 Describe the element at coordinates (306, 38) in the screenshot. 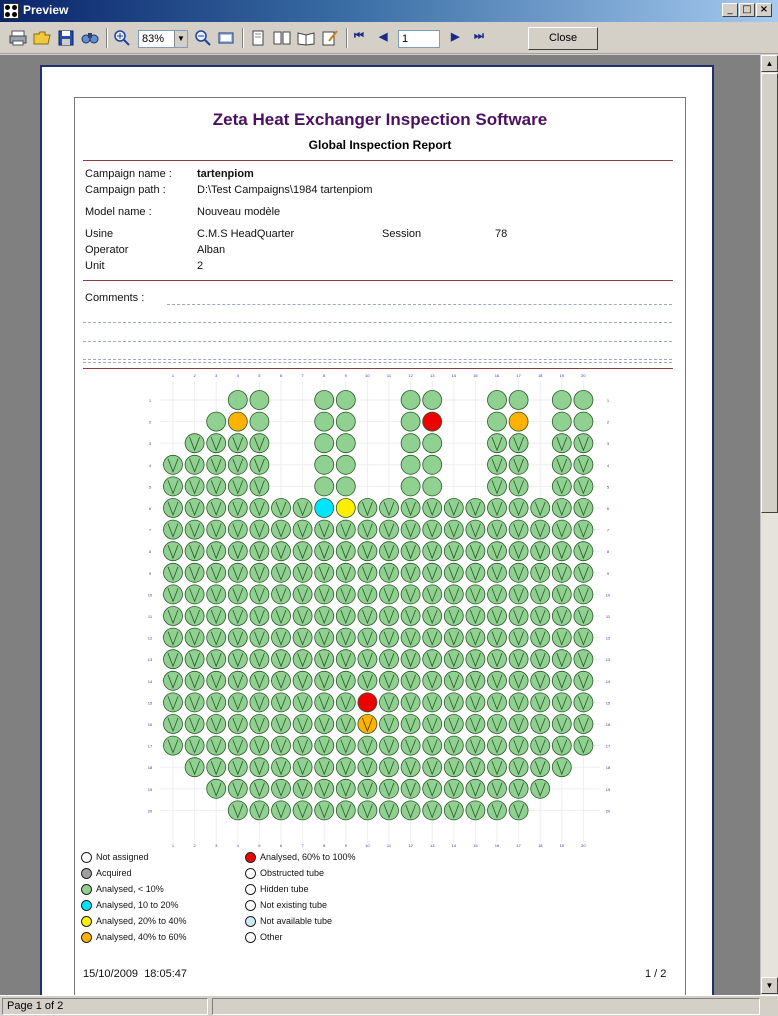

I see `book-icon` at that location.